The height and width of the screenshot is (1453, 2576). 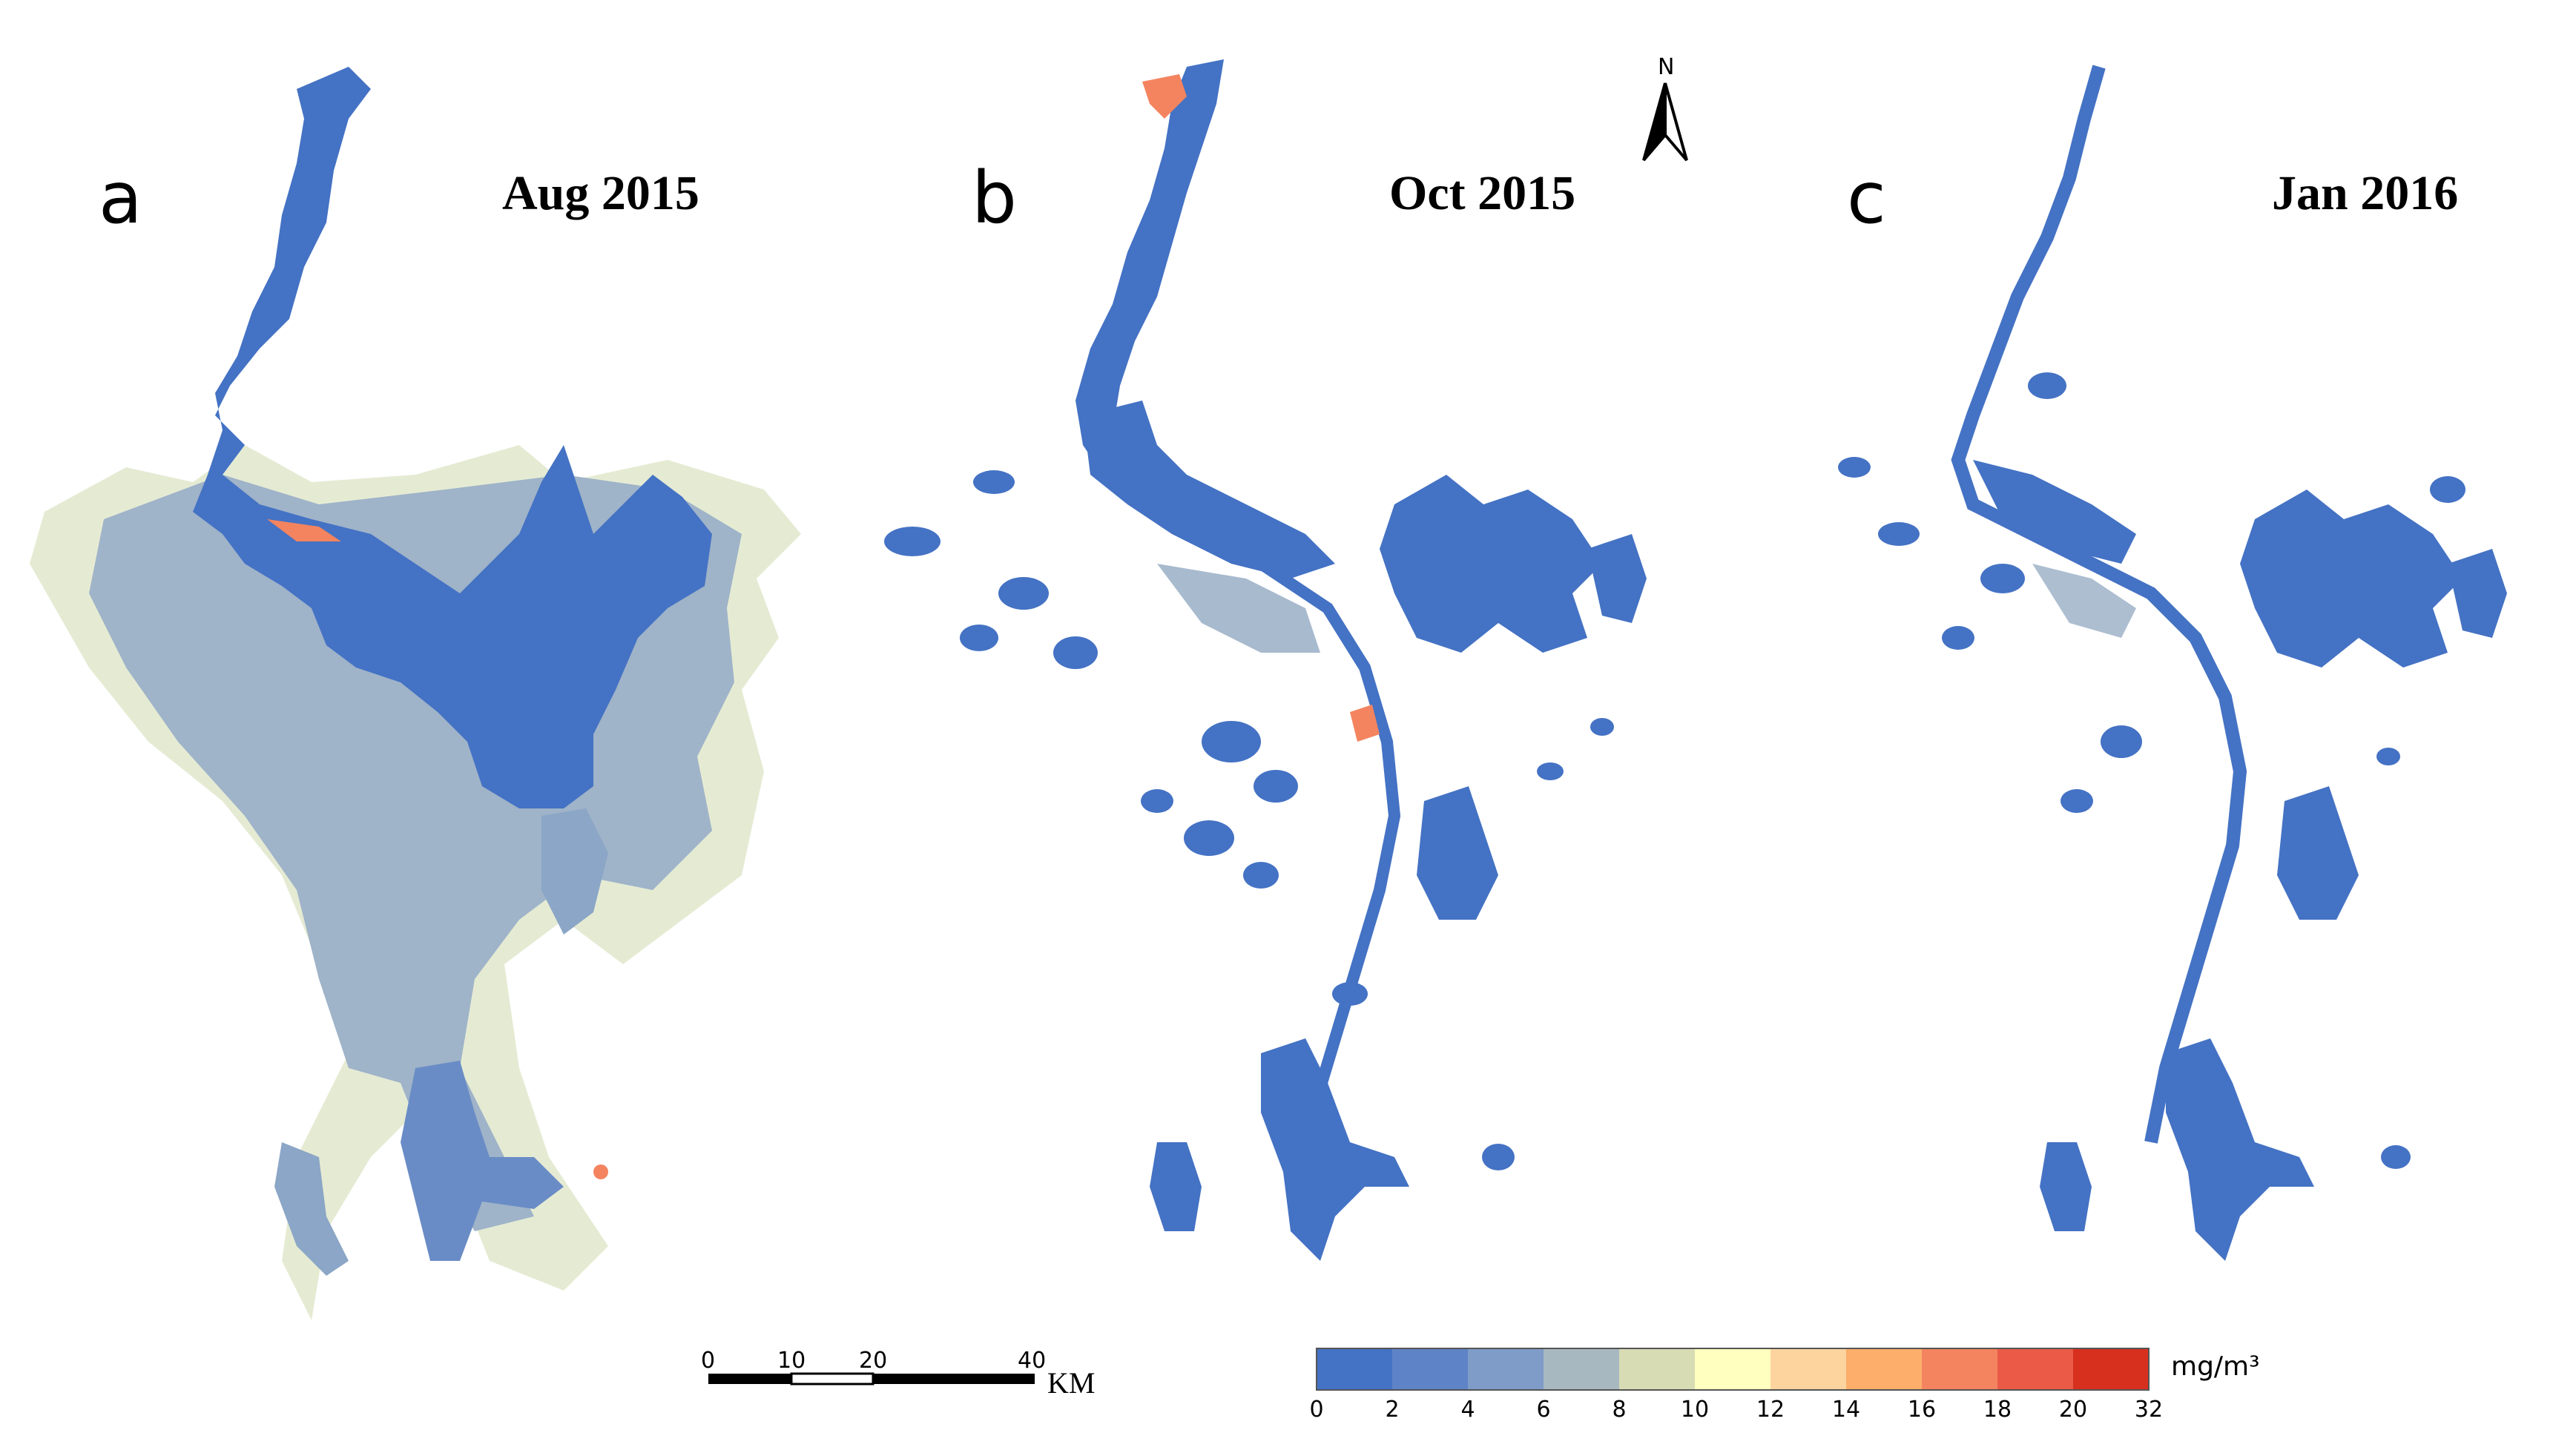 What do you see at coordinates (453, 437) in the screenshot?
I see `panel-a-main-body` at bounding box center [453, 437].